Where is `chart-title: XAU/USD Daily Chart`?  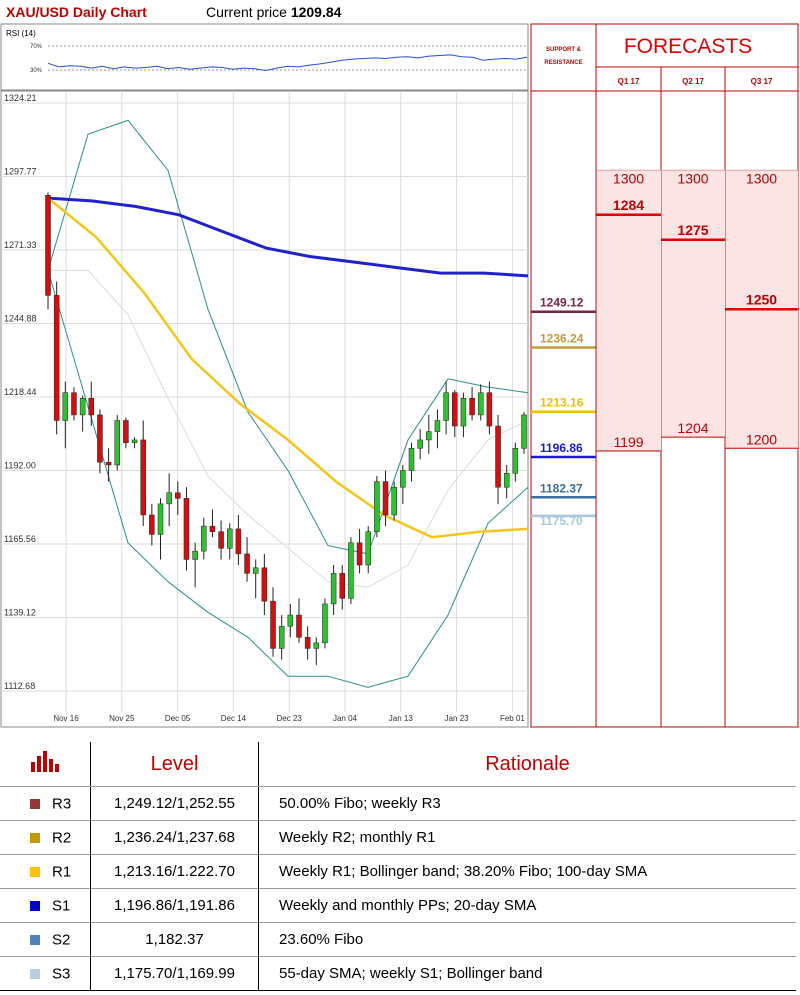 chart-title: XAU/USD Daily Chart is located at coordinates (76, 12).